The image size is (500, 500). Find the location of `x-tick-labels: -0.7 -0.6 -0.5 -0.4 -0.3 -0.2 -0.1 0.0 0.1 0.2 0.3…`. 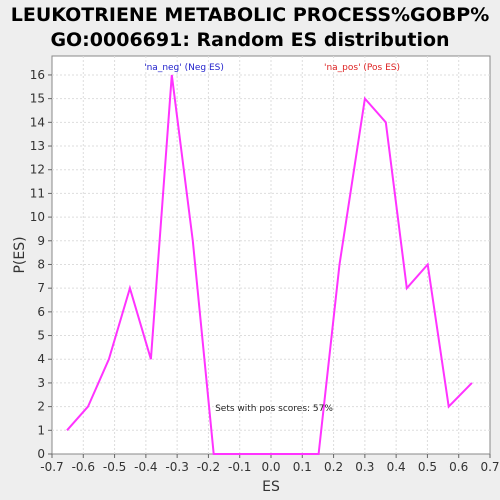

x-tick-labels: -0.7 -0.6 -0.5 -0.4 -0.3 -0.2 -0.1 0.0 0.1 0.2 0.3… is located at coordinates (269, 467).